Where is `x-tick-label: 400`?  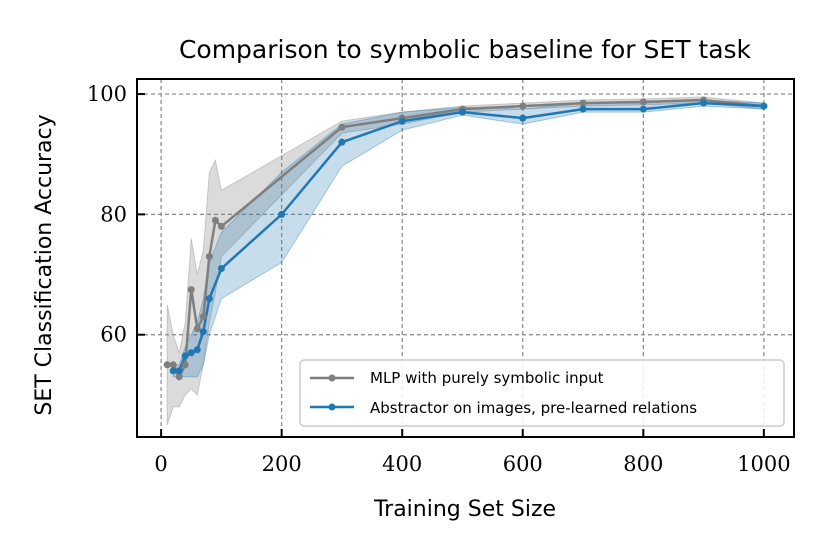 x-tick-label: 400 is located at coordinates (402, 464).